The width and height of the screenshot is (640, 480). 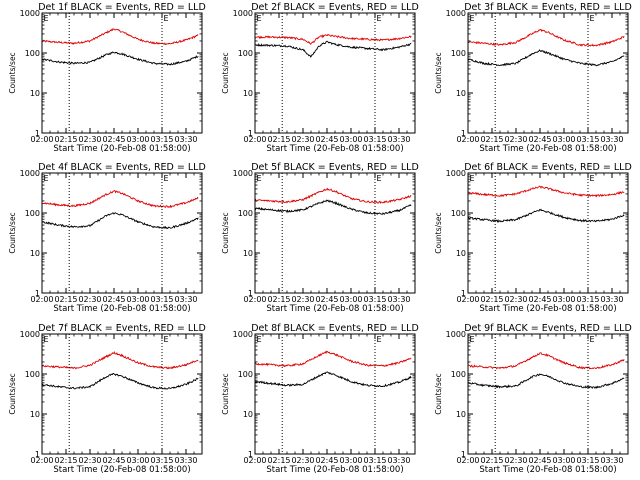 What do you see at coordinates (548, 7) in the screenshot?
I see `panel-title: Det 3f BLACK = Events, RED = LLD` at bounding box center [548, 7].